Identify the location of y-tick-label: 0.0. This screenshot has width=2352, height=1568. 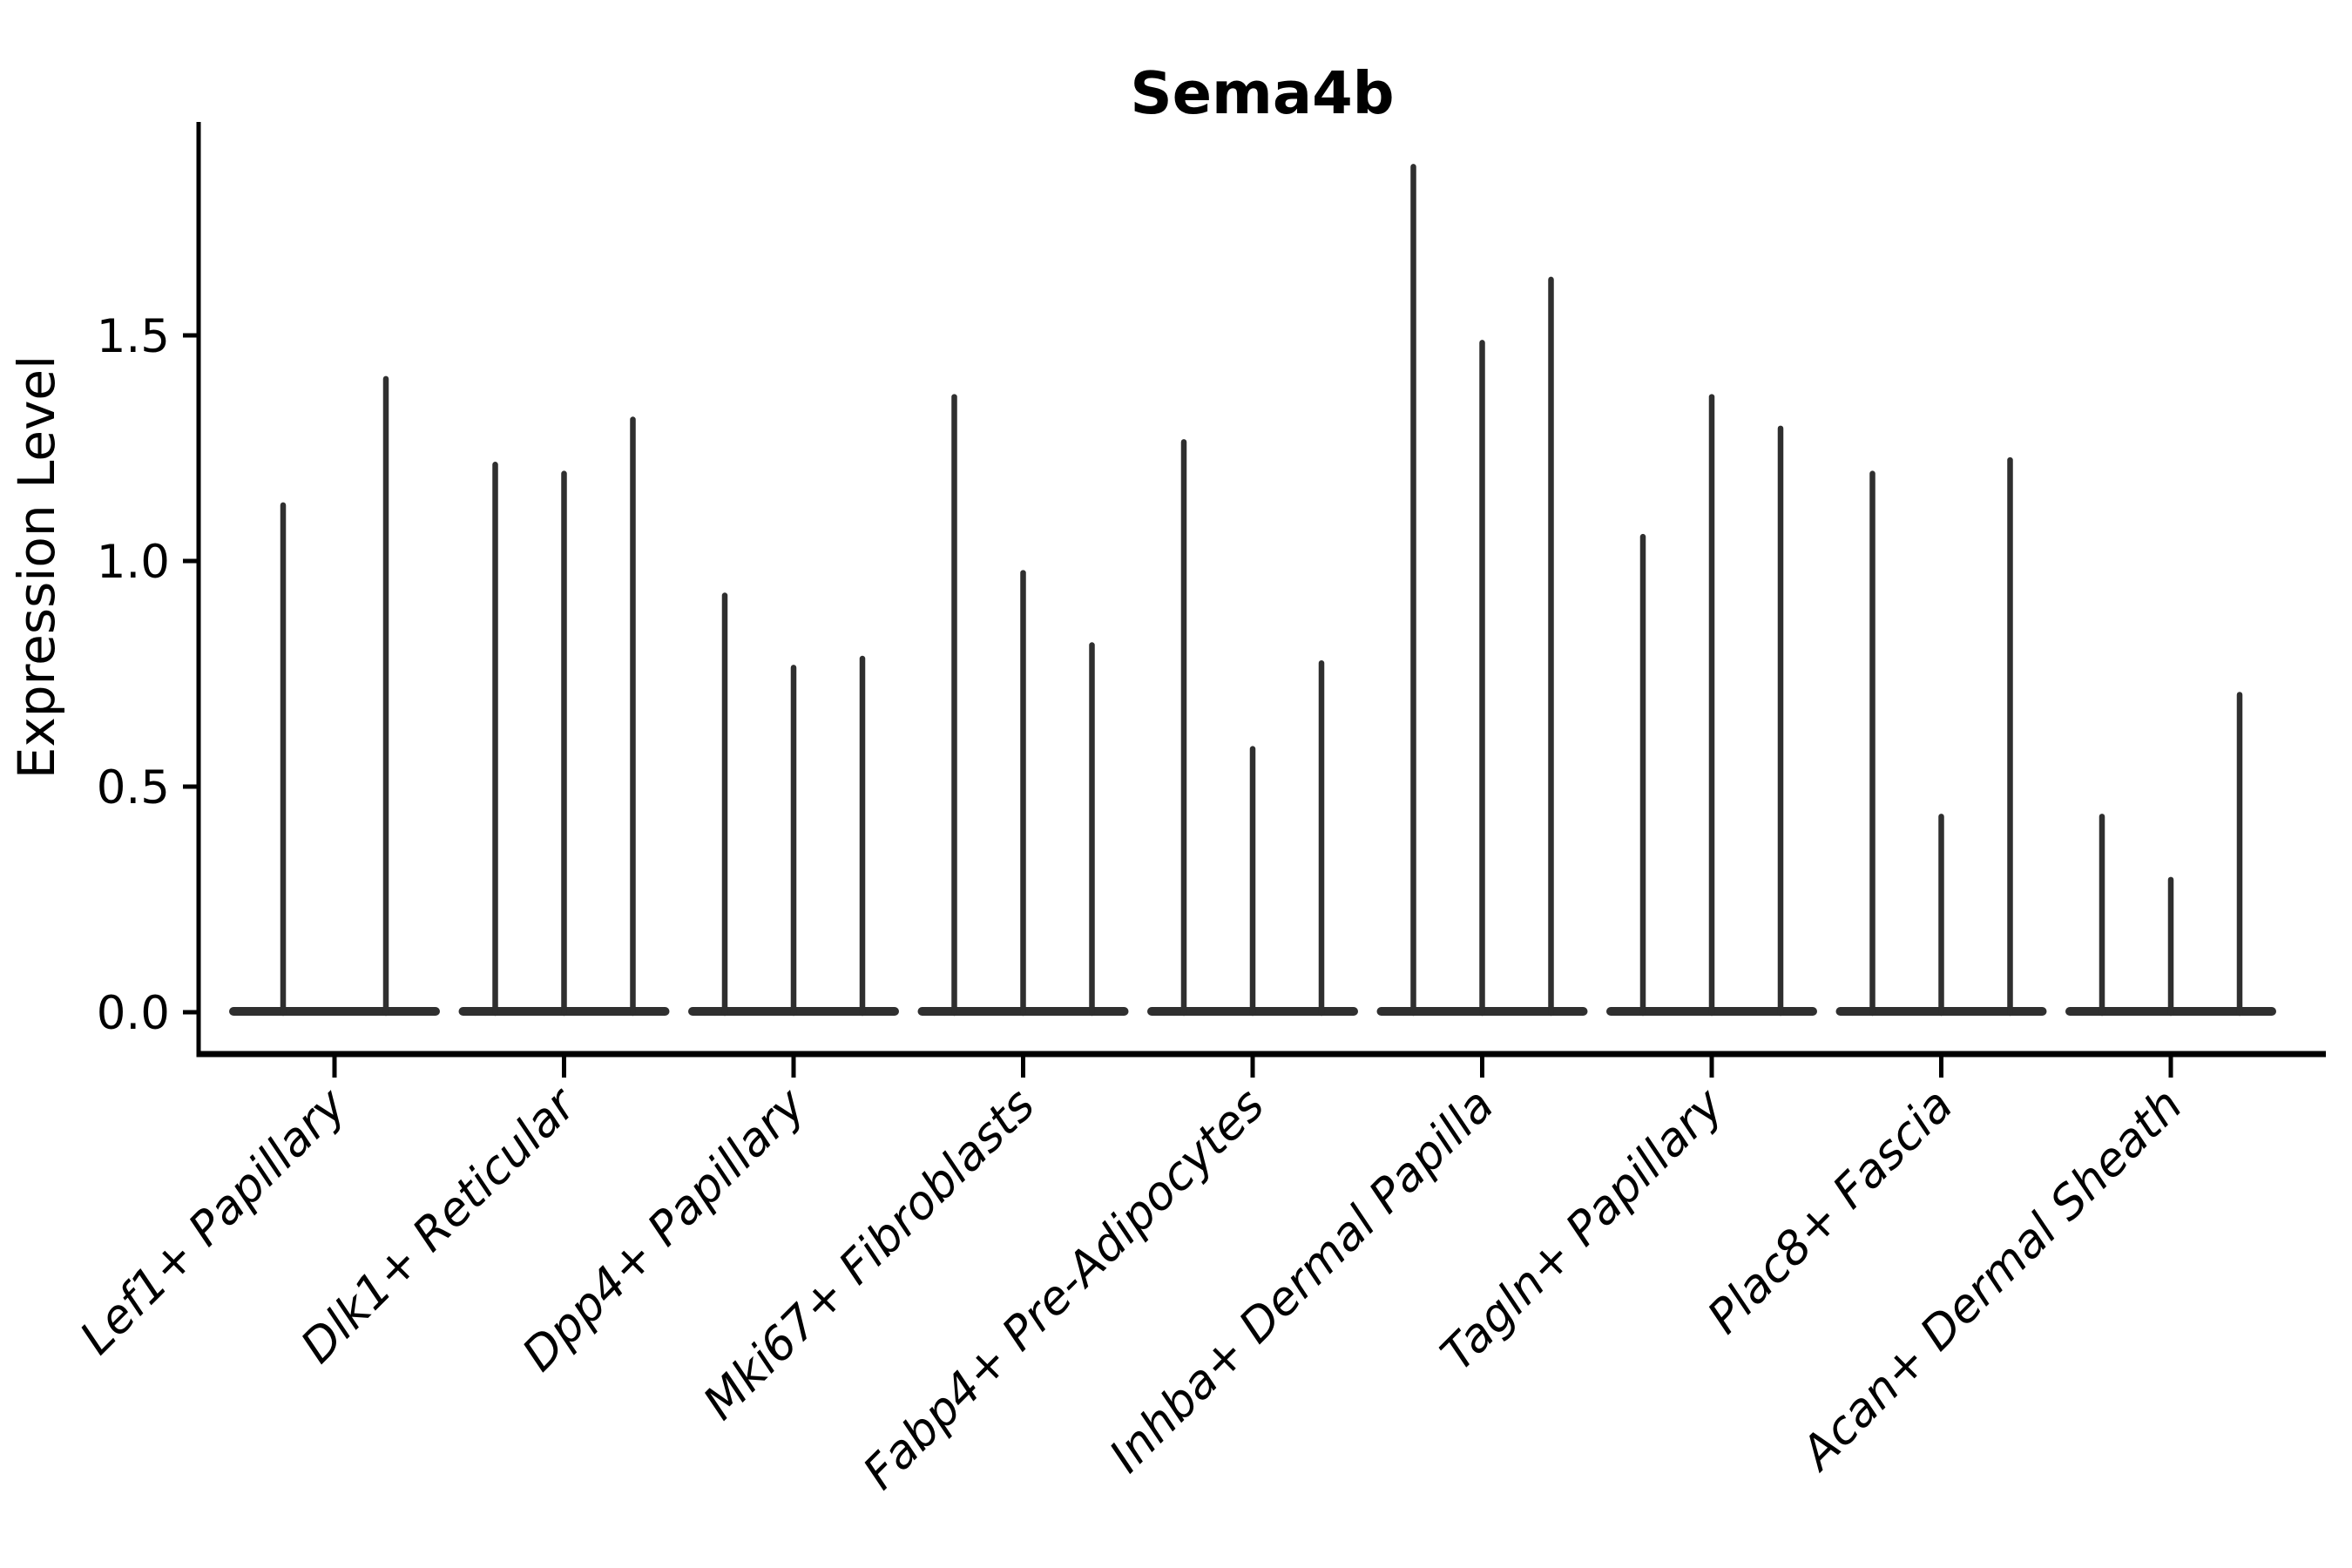
(134, 1014).